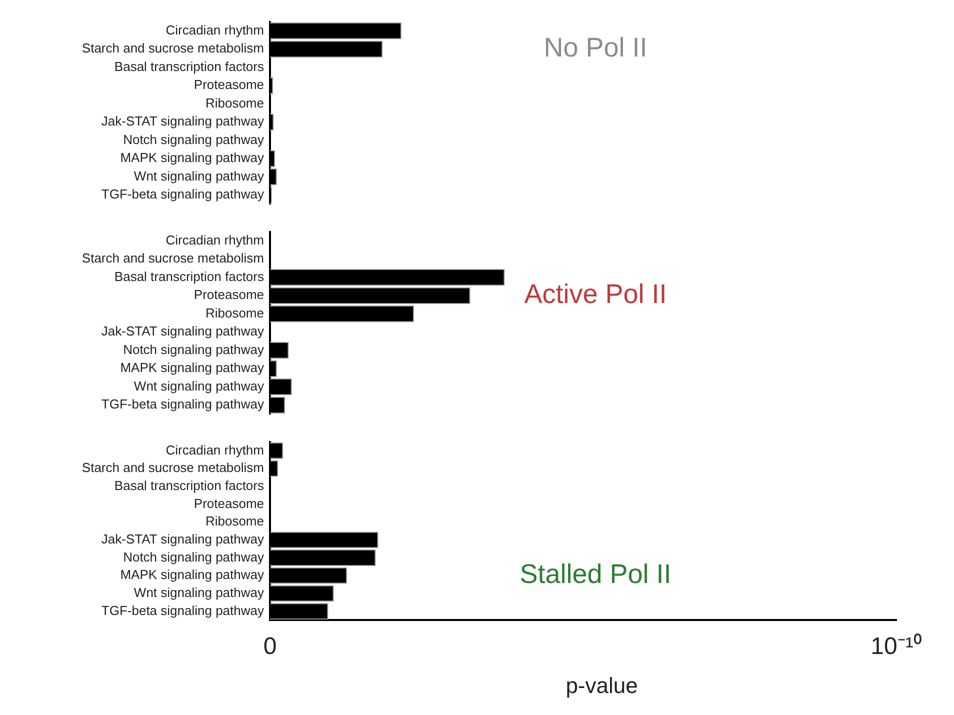 This screenshot has width=954, height=715. Describe the element at coordinates (596, 47) in the screenshot. I see `chart-title: No Pol II` at that location.